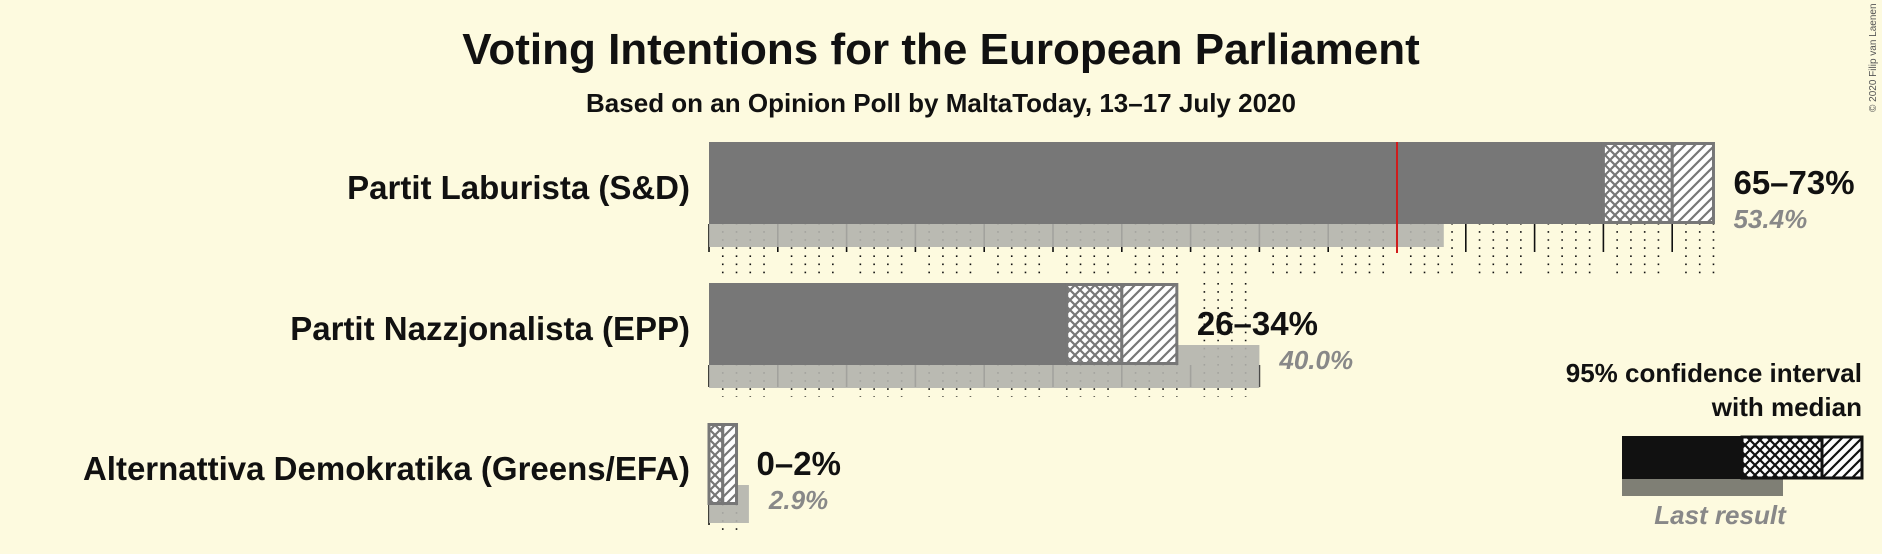  What do you see at coordinates (799, 463) in the screenshot?
I see `range-label: 0–2%` at bounding box center [799, 463].